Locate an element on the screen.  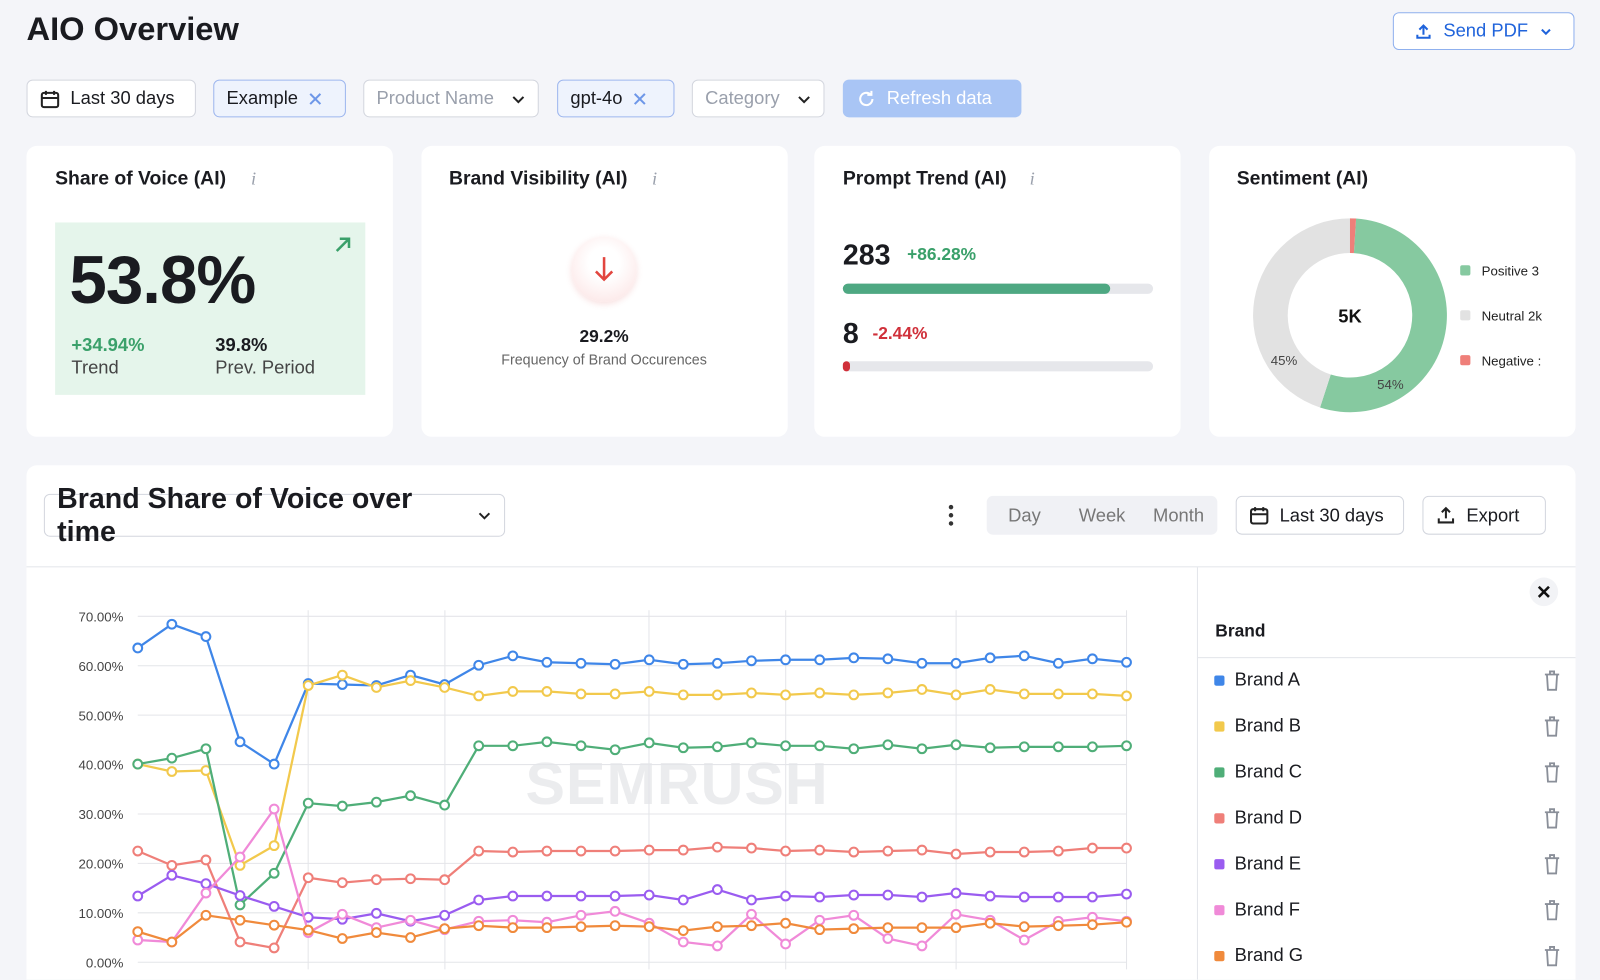
more-menu is located at coordinates (951, 515).